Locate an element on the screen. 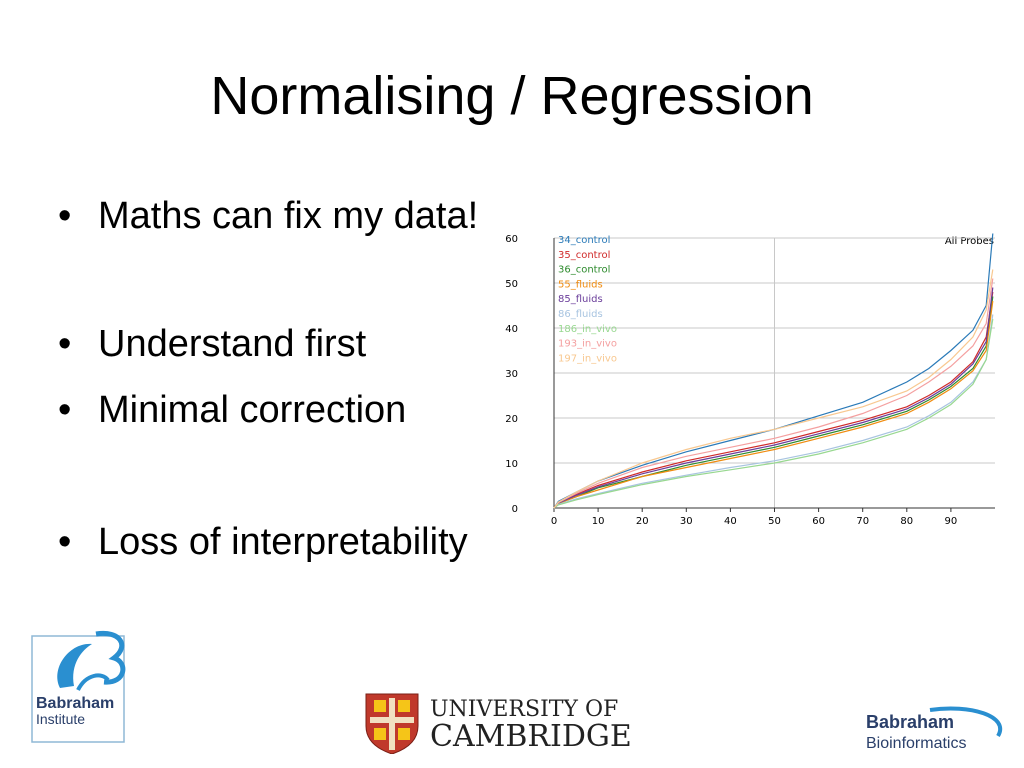  legend-entry: 86_fluids is located at coordinates (580, 314).